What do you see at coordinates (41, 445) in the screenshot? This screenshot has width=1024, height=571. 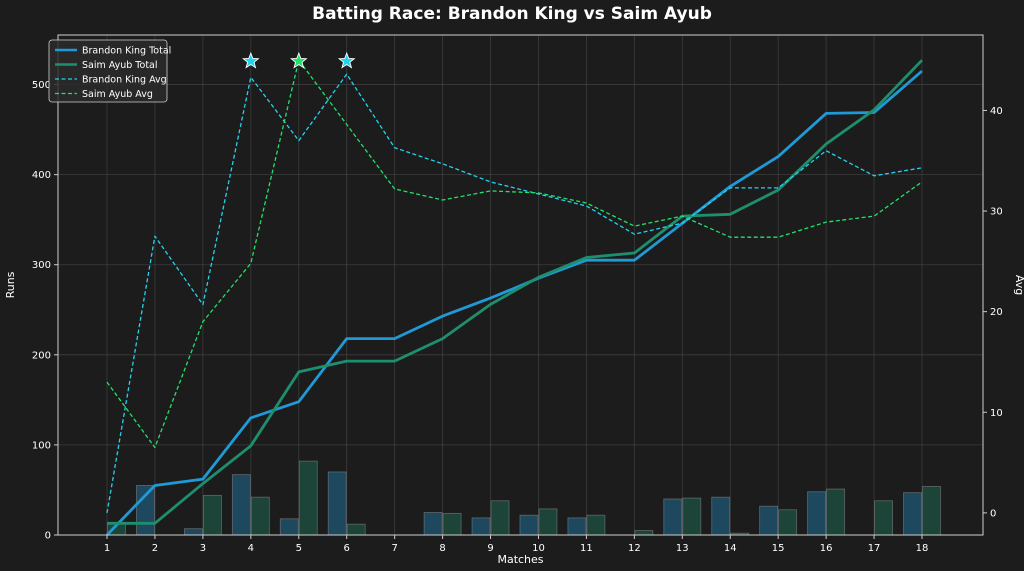 I see `y-tick-label: 100` at bounding box center [41, 445].